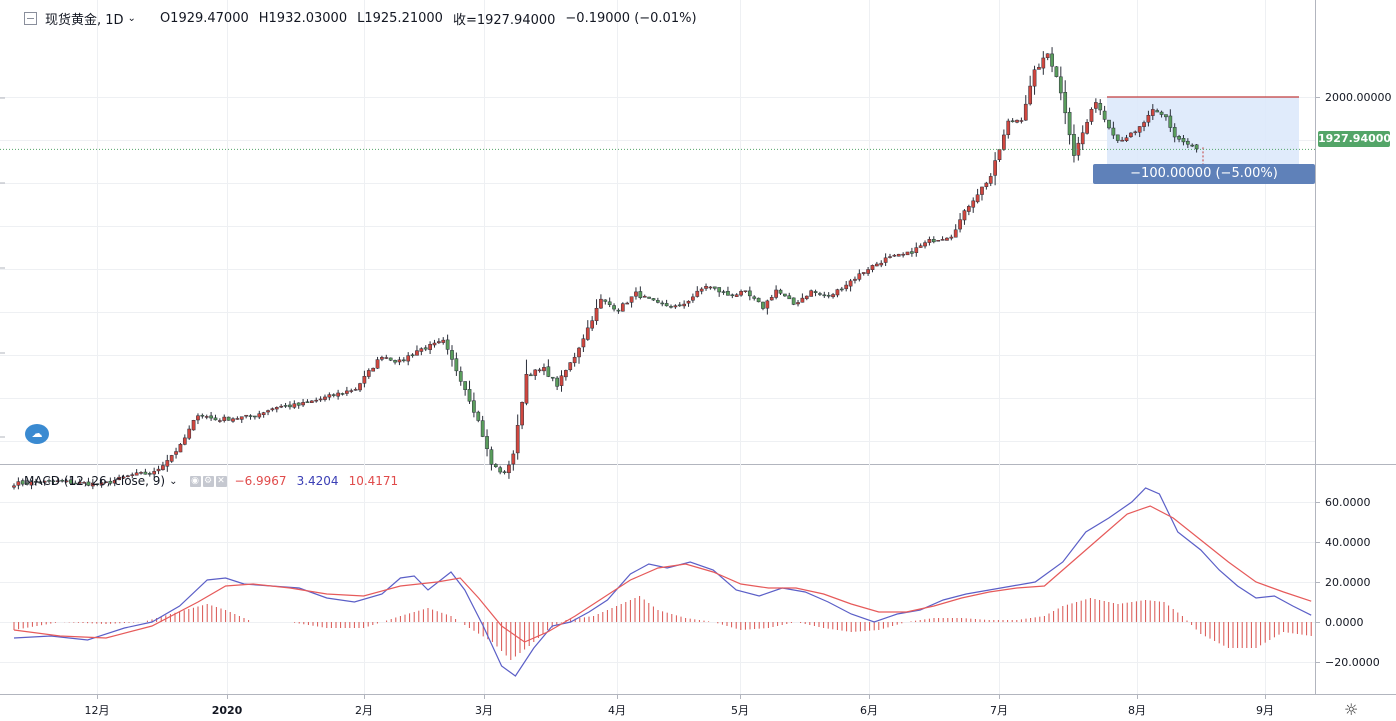 The image size is (1396, 721). I want to click on logo-icon: ☁, so click(37, 434).